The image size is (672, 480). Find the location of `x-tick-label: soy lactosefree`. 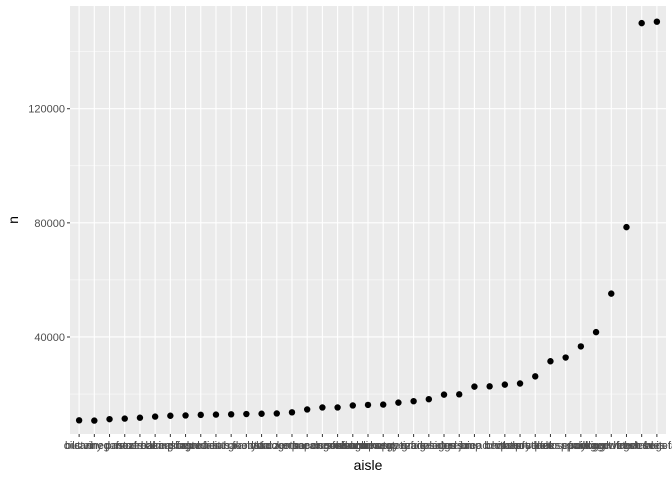

x-tick-label: soy lactosefree is located at coordinates (550, 446).